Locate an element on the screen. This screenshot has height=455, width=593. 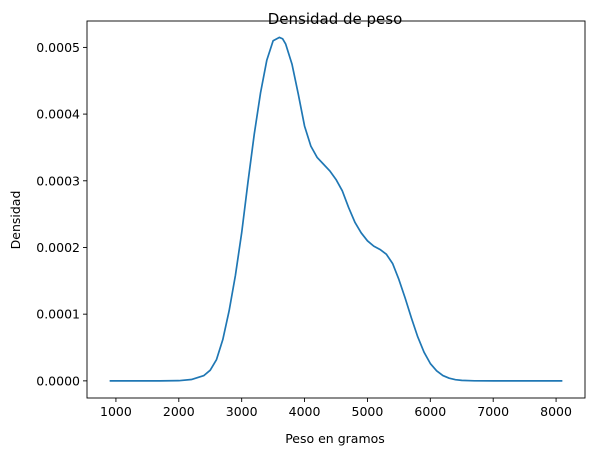
x-axis-label: Peso en gramos is located at coordinates (335, 438).